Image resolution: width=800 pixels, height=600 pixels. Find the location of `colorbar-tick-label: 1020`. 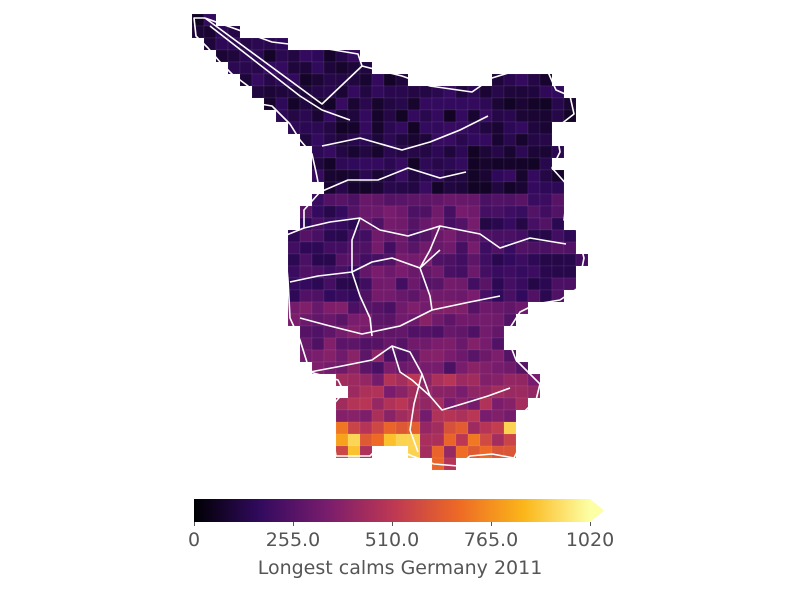

colorbar-tick-label: 1020 is located at coordinates (590, 540).